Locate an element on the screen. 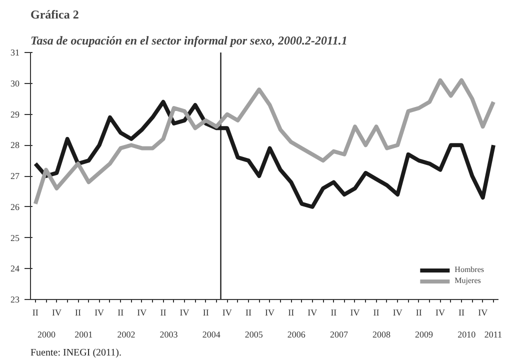  x2-tick-label: 2007 is located at coordinates (339, 335).